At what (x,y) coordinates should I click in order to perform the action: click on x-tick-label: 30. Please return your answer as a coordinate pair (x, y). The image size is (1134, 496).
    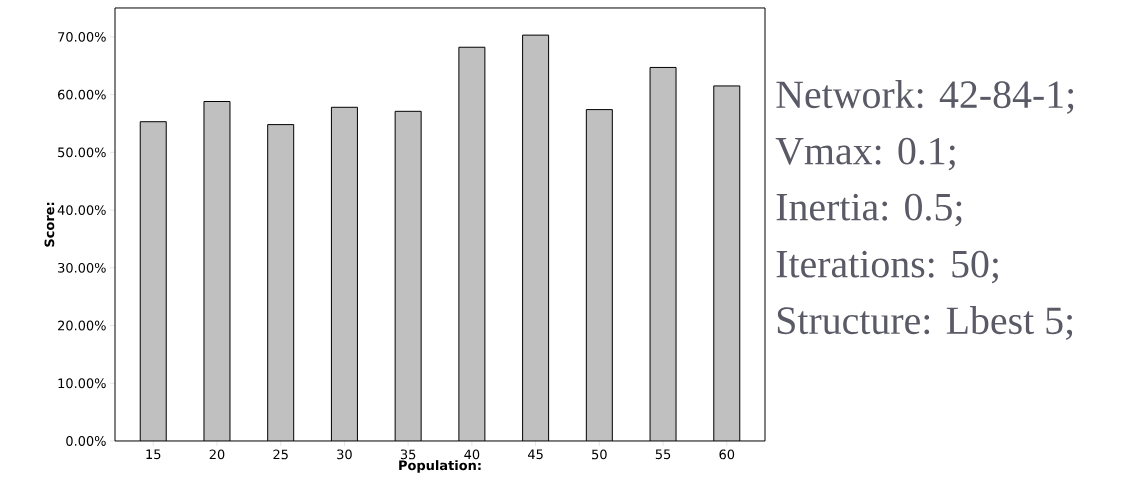
    Looking at the image, I should click on (344, 454).